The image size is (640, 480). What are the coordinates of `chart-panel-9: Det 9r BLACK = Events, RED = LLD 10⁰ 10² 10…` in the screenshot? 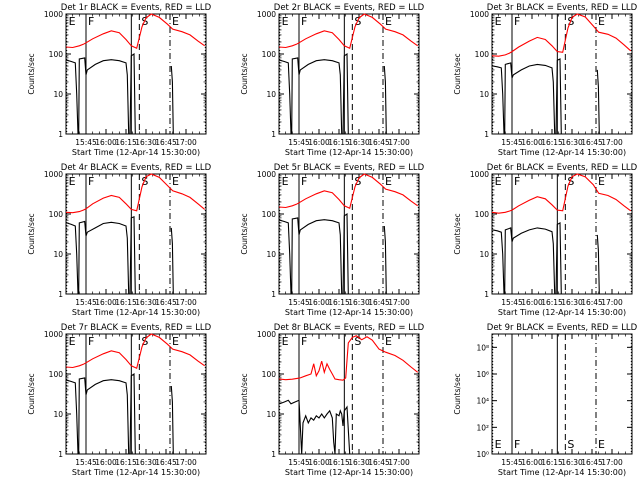 It's located at (545, 400).